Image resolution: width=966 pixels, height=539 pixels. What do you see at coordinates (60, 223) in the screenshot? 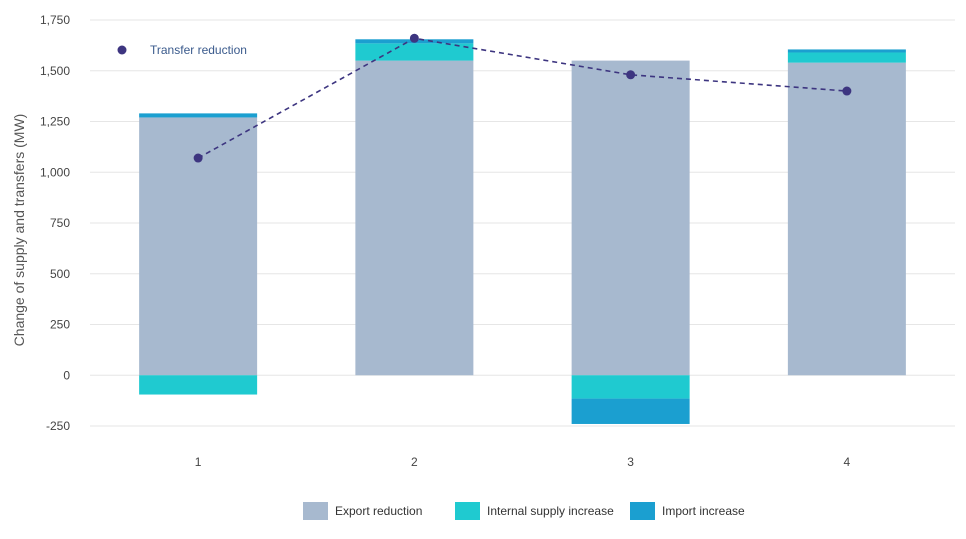
I see `y-tick-label: 750` at bounding box center [60, 223].